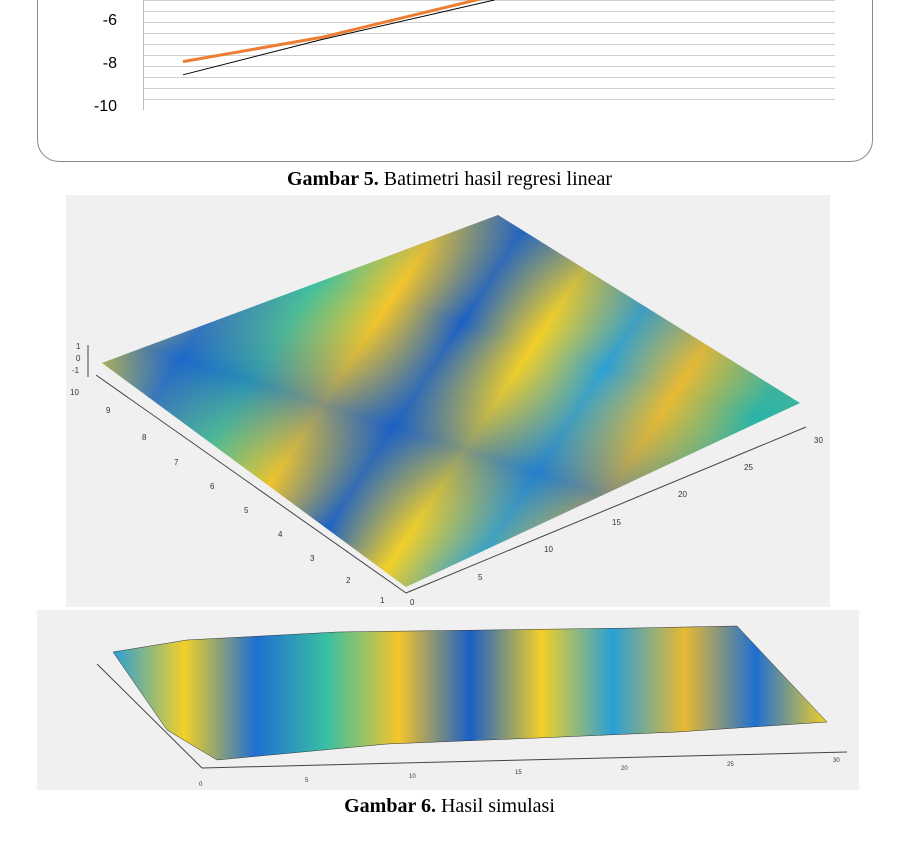 The width and height of the screenshot is (899, 848). I want to click on y-tick-label: 3, so click(312, 558).